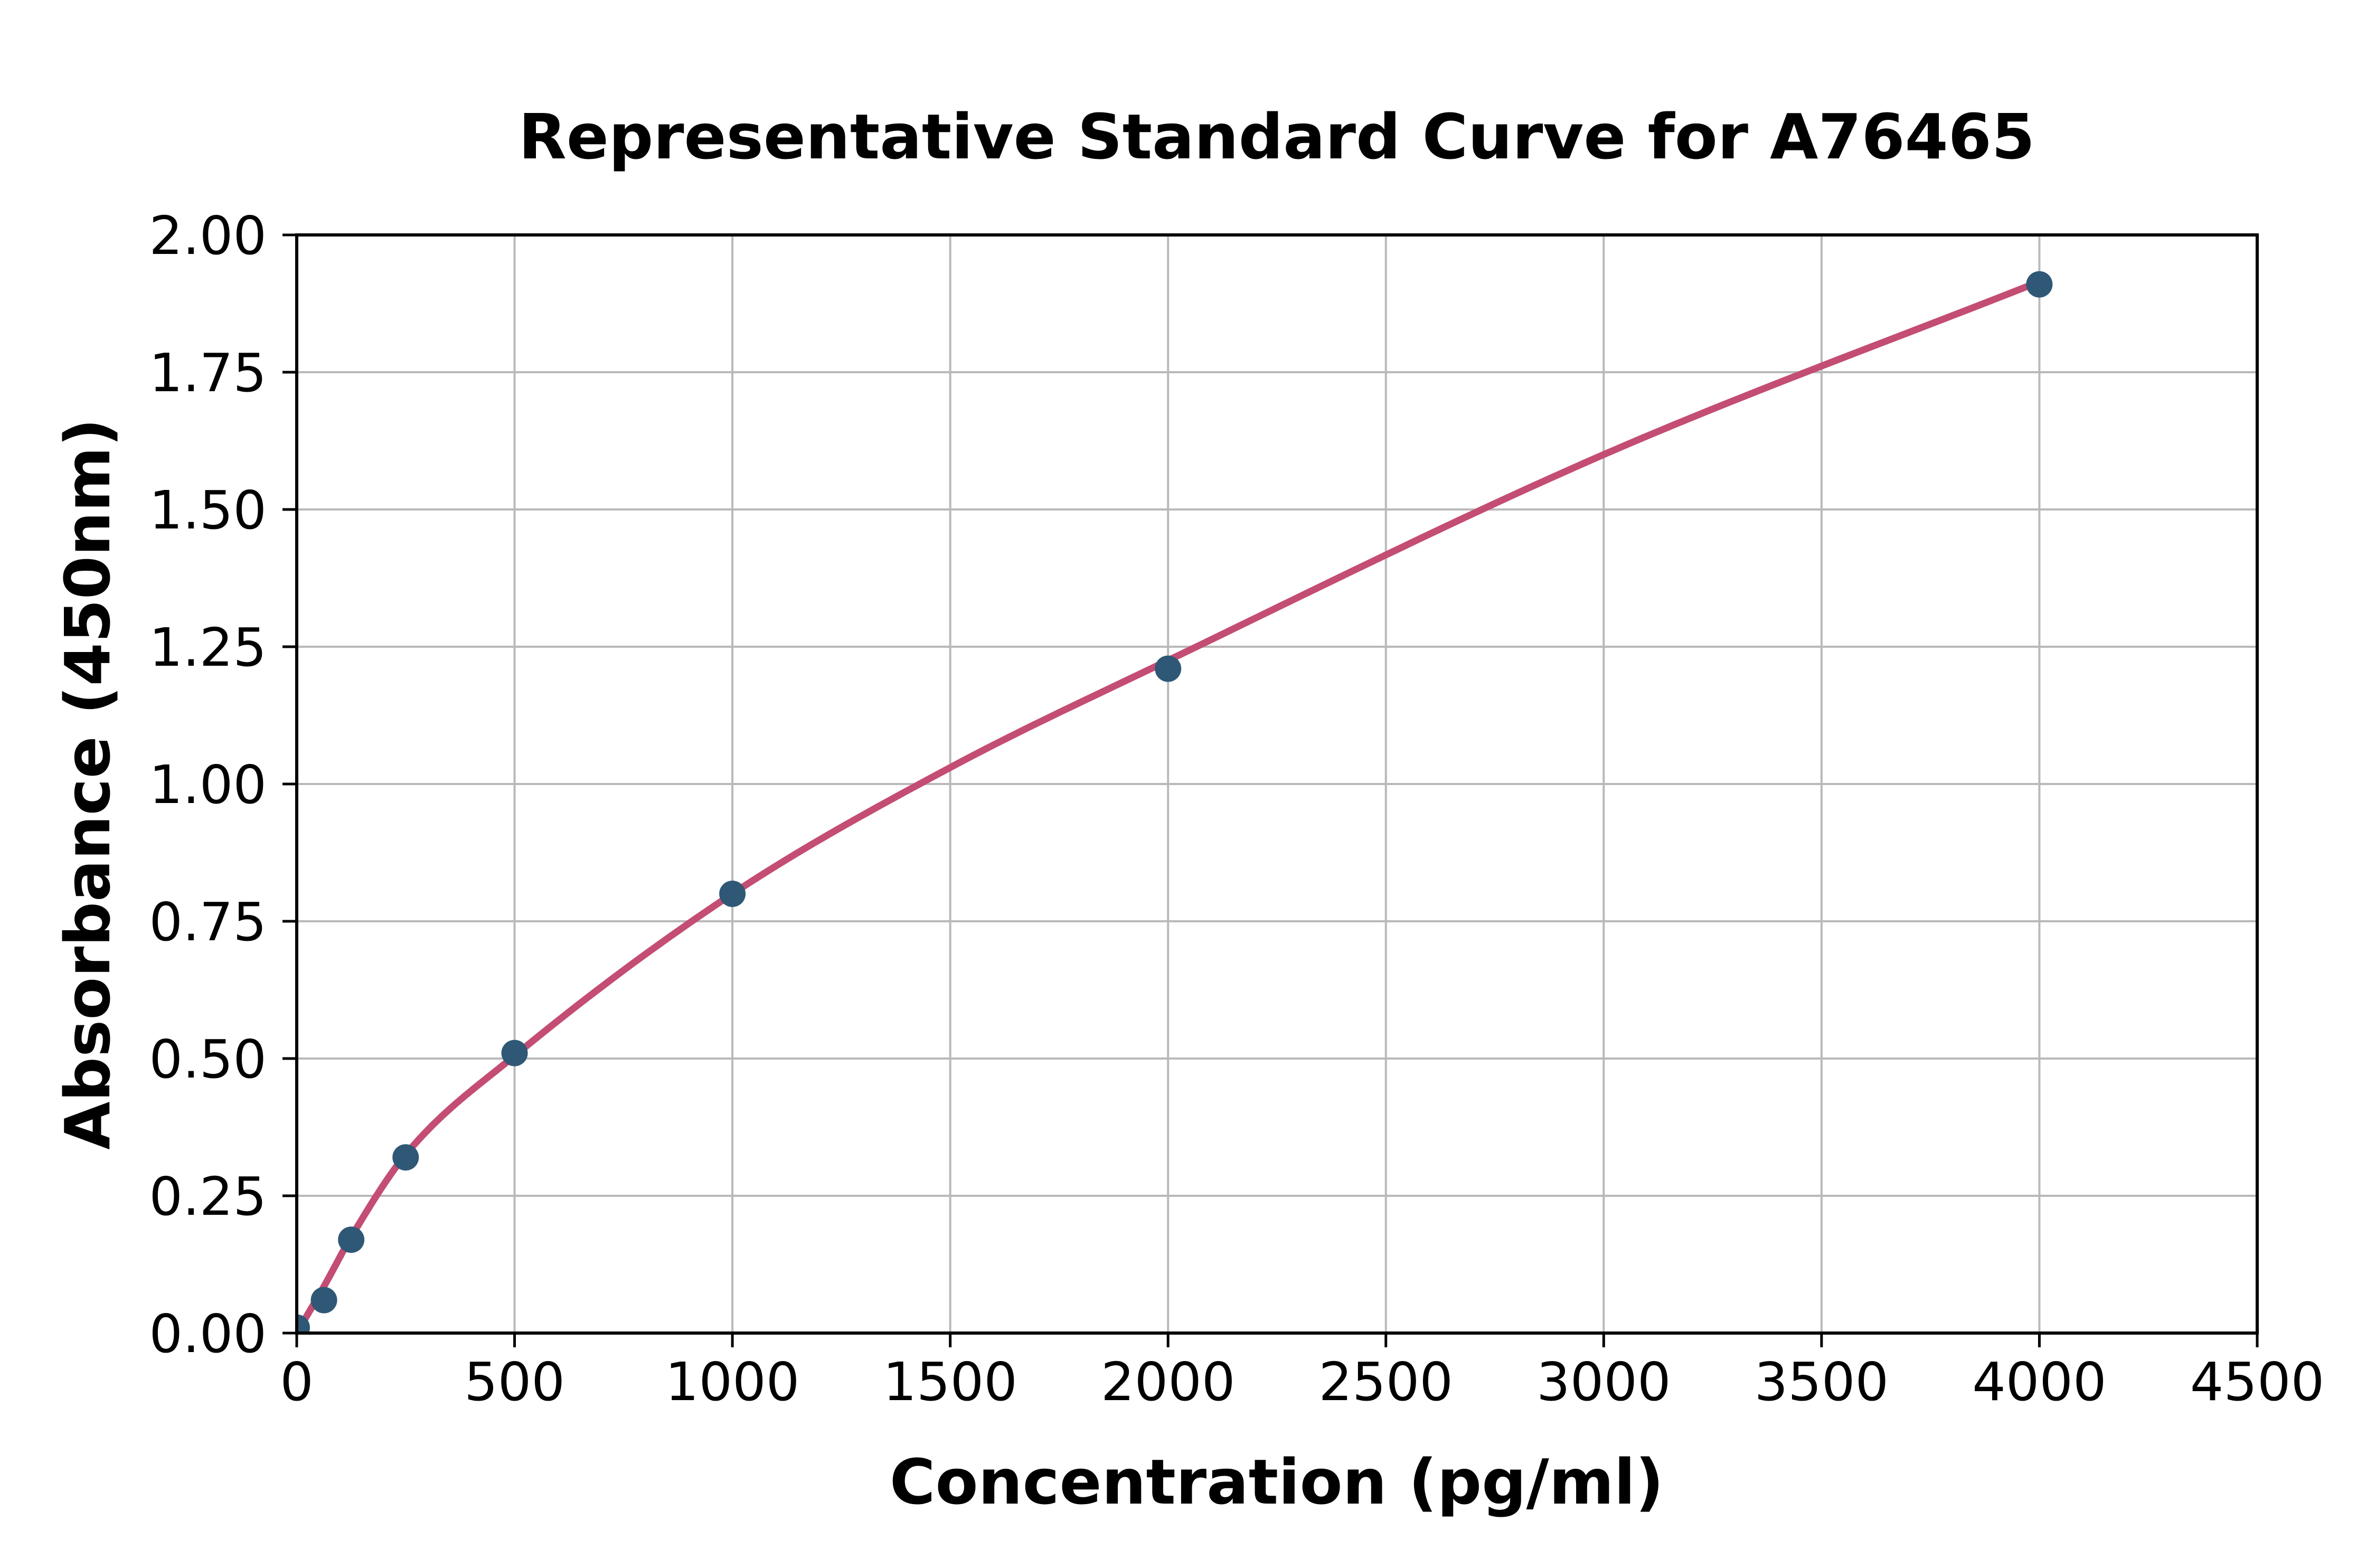 This screenshot has height=1568, width=2376. What do you see at coordinates (515, 1382) in the screenshot?
I see `x-tick-label: 500` at bounding box center [515, 1382].